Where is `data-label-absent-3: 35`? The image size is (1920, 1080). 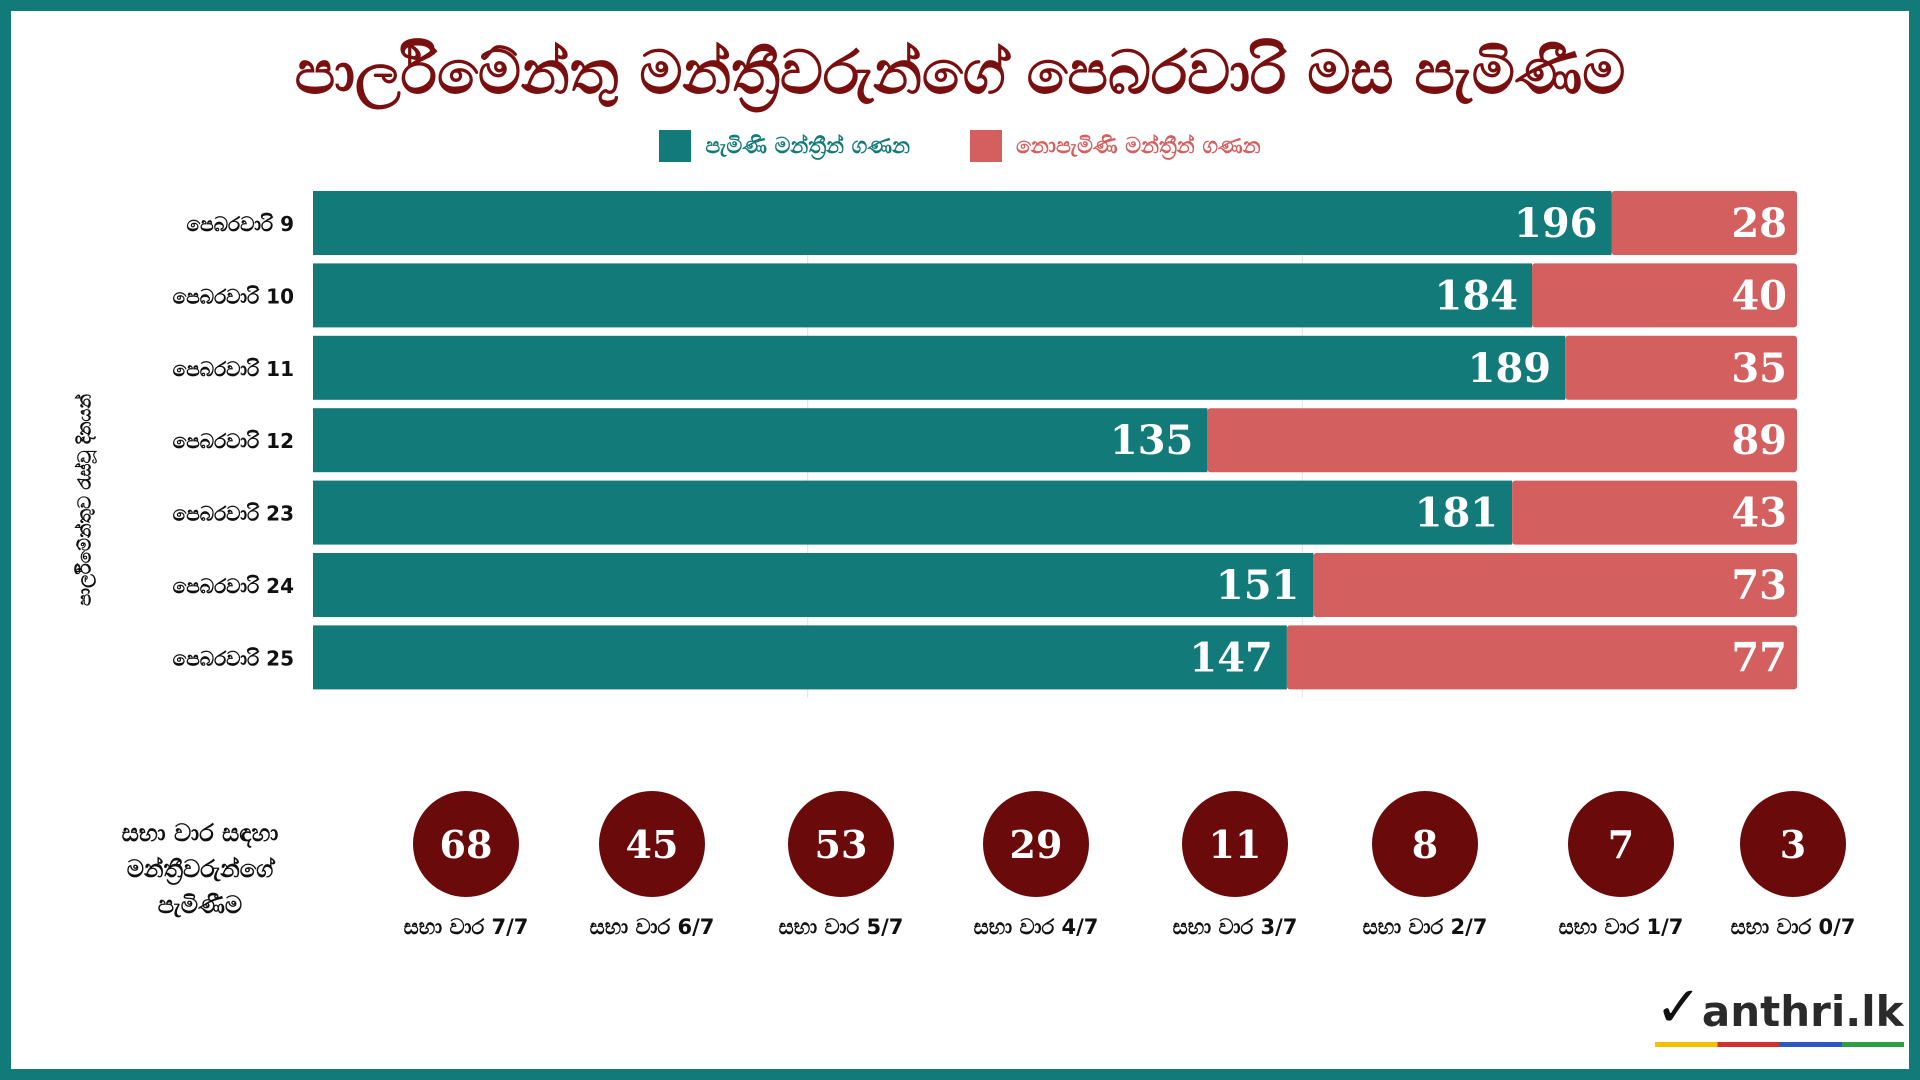 data-label-absent-3: 35 is located at coordinates (1759, 368).